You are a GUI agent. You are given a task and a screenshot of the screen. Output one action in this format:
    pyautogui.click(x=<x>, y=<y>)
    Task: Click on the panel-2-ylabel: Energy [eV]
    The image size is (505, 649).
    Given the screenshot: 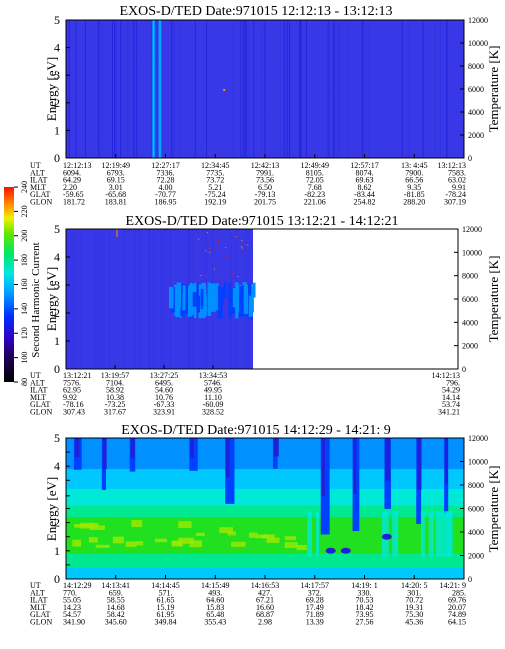 What is the action you would take?
    pyautogui.click(x=51, y=299)
    